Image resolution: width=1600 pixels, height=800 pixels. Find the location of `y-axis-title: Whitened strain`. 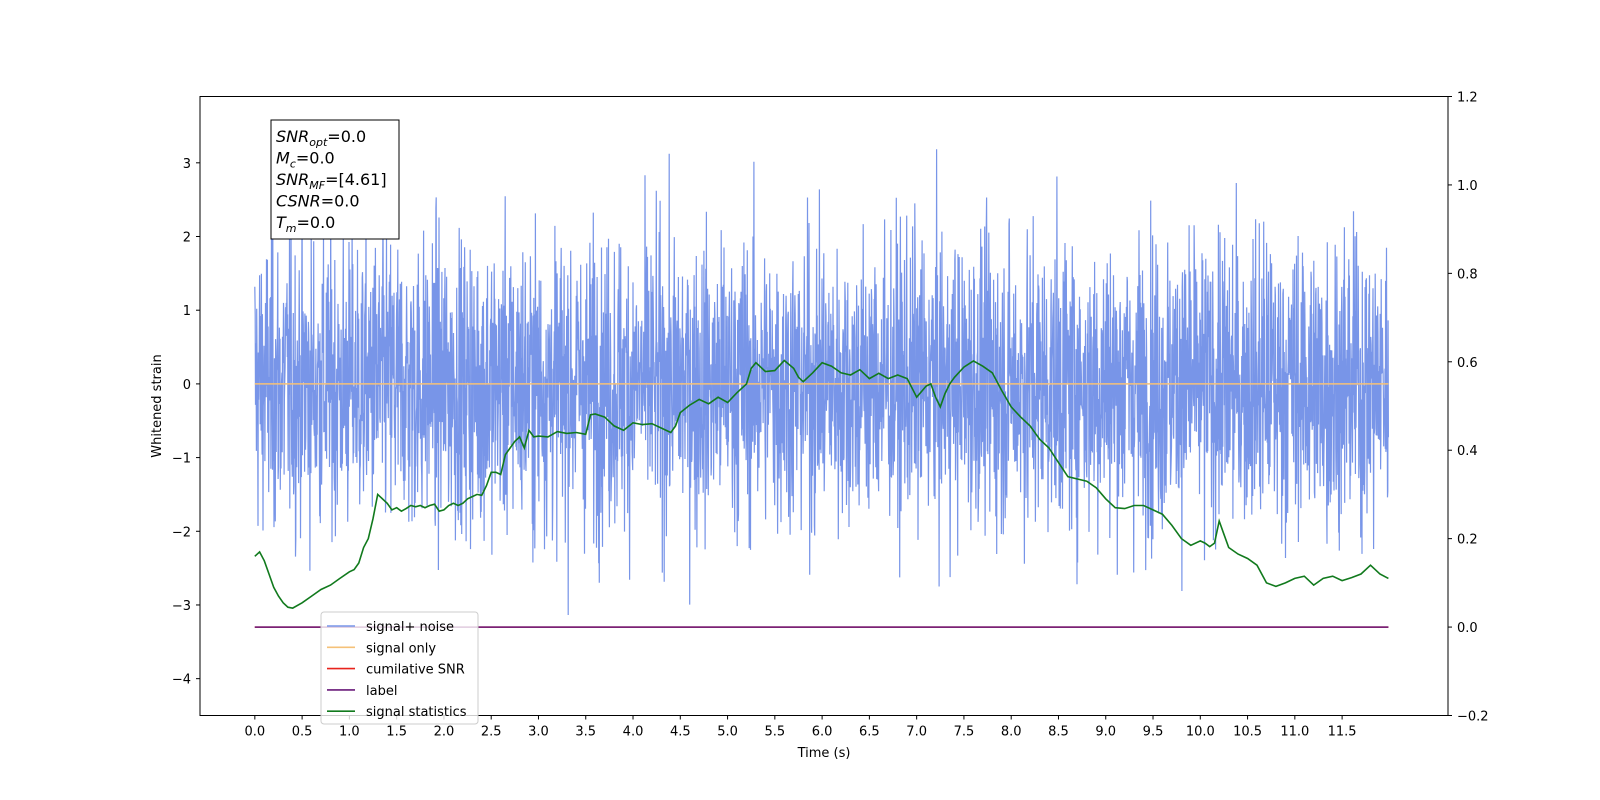

y-axis-title: Whitened strain is located at coordinates (157, 405).